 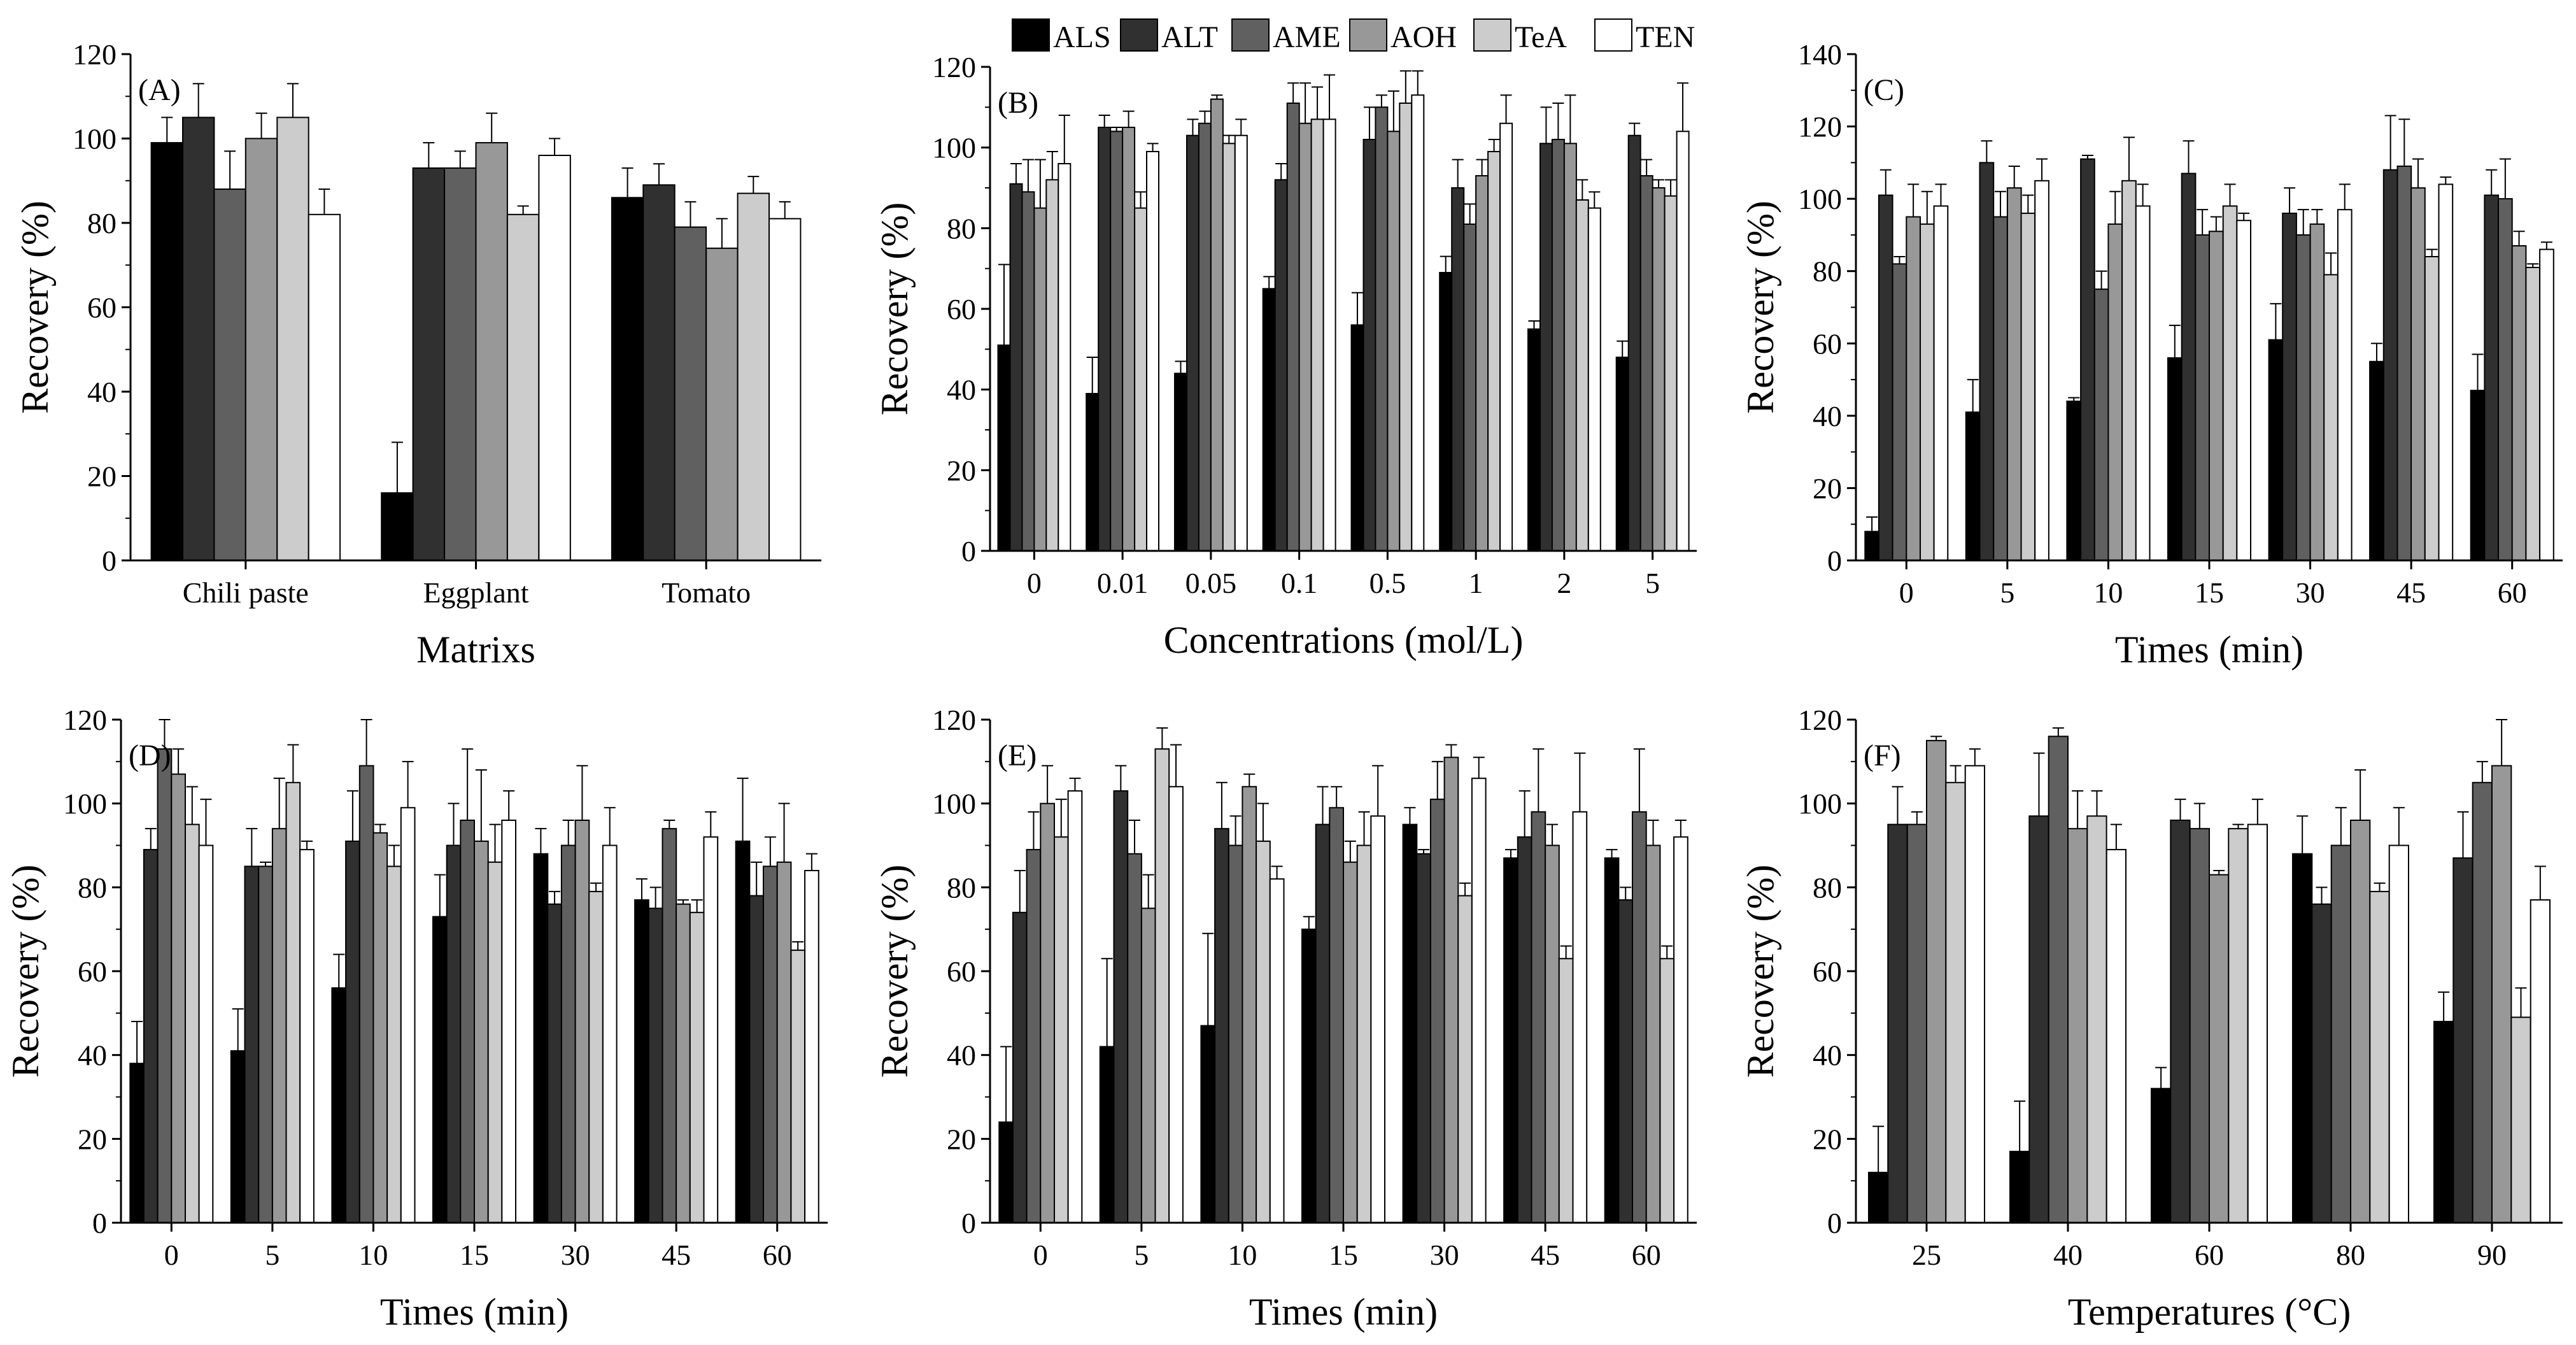 I want to click on x-tick-label: Chili paste, so click(x=246, y=592).